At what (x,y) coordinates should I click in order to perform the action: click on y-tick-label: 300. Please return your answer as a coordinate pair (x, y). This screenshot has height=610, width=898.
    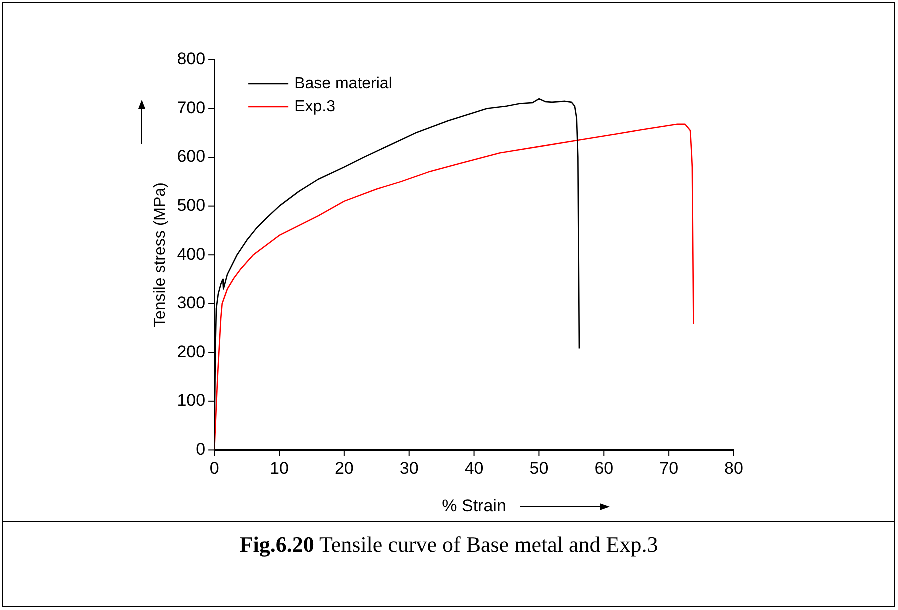
    Looking at the image, I should click on (191, 303).